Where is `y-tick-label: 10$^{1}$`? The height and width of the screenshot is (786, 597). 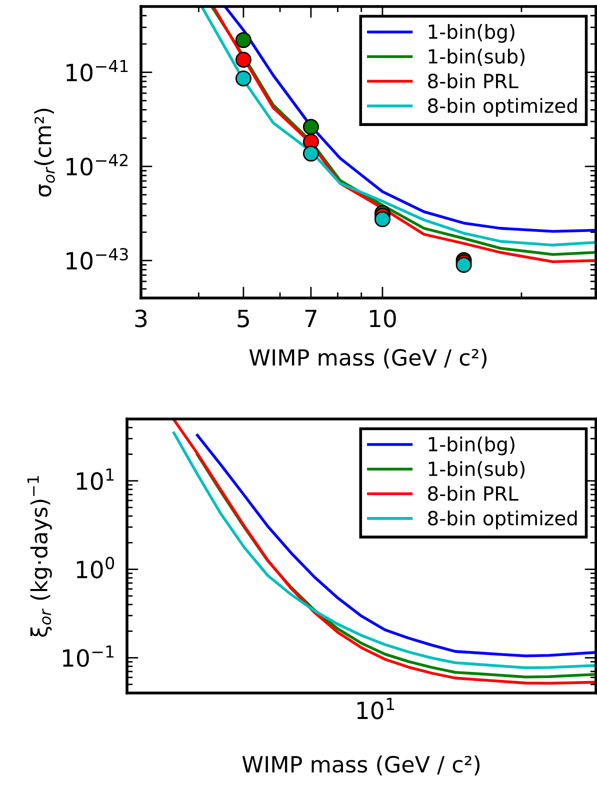 y-tick-label: 10$^{1}$ is located at coordinates (95, 479).